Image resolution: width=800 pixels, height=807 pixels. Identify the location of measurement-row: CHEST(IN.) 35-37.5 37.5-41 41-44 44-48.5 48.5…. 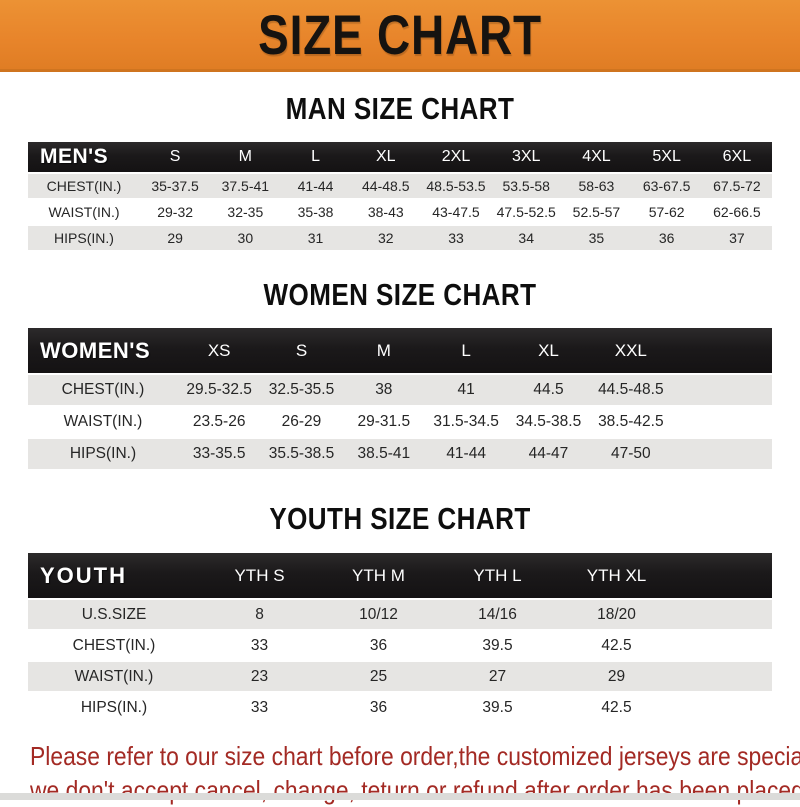
(400, 186).